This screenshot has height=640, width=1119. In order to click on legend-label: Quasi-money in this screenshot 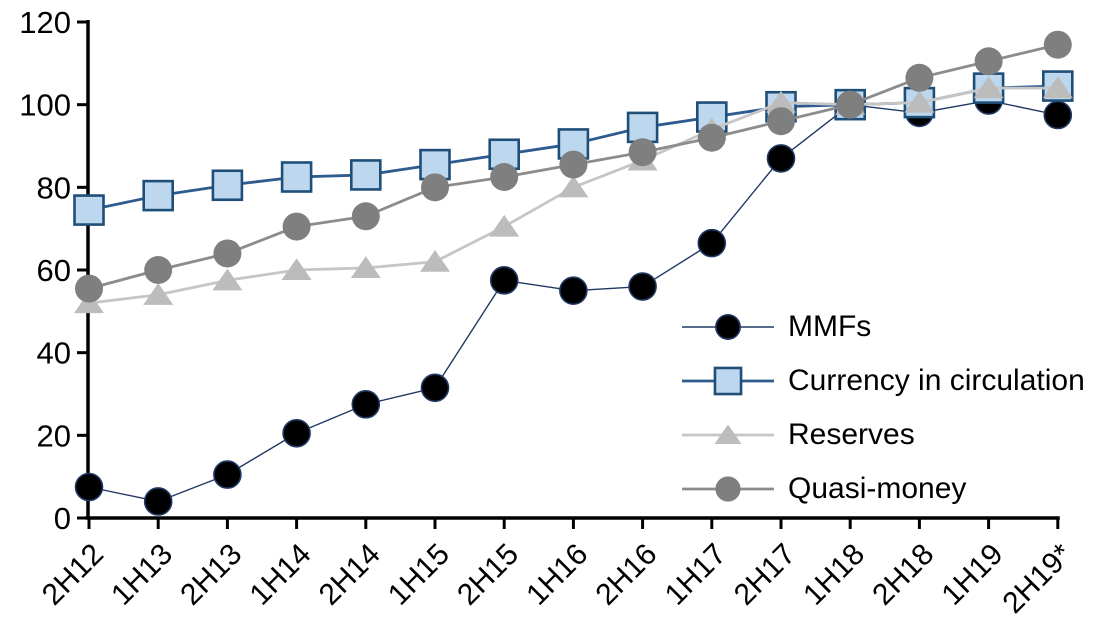, I will do `click(877, 488)`.